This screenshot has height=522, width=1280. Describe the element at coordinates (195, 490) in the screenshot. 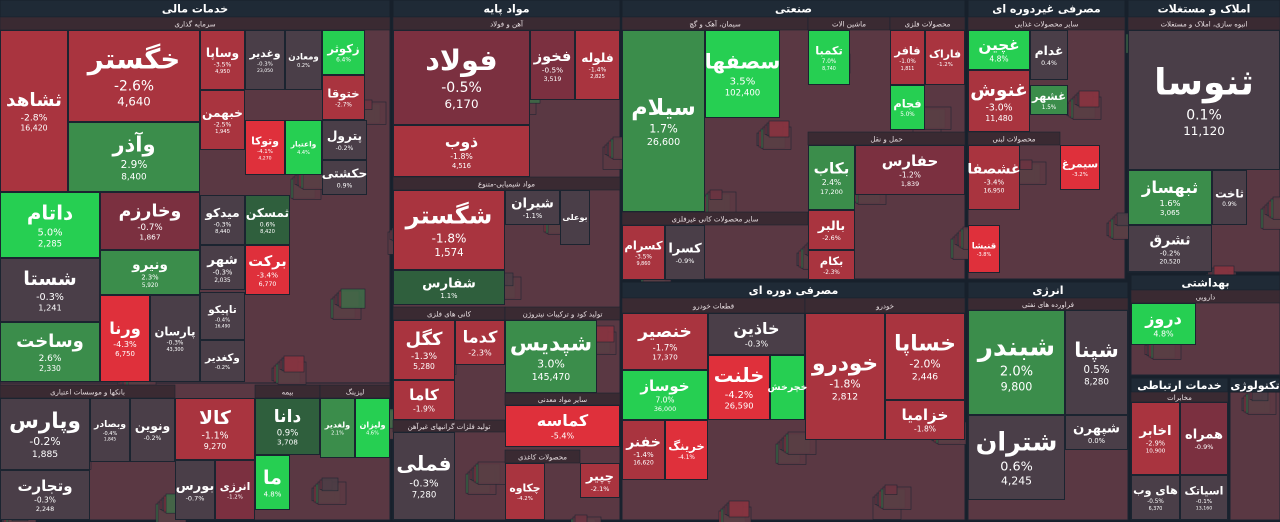

I see `stock-tile: بورس-0.7%` at that location.